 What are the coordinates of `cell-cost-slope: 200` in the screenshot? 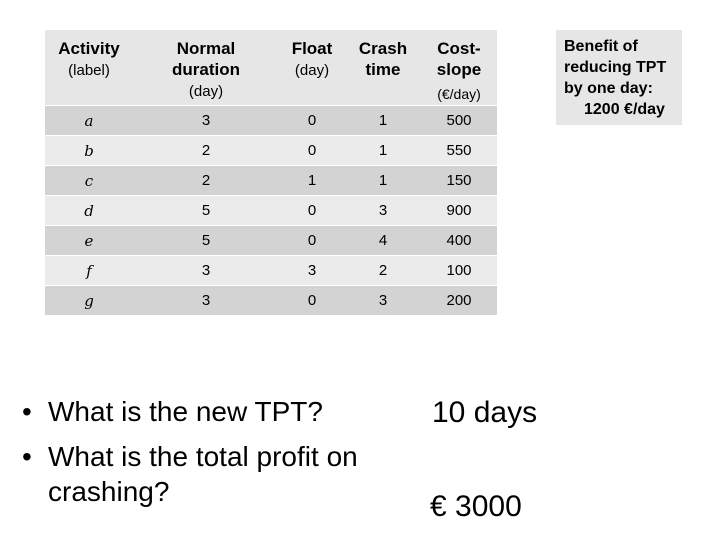 It's located at (459, 300).